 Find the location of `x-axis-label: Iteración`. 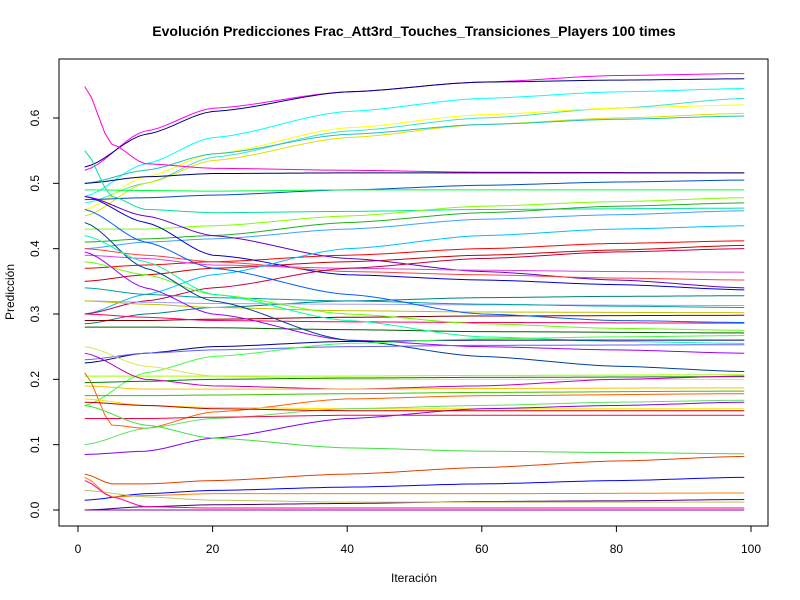

x-axis-label: Iteración is located at coordinates (414, 578).